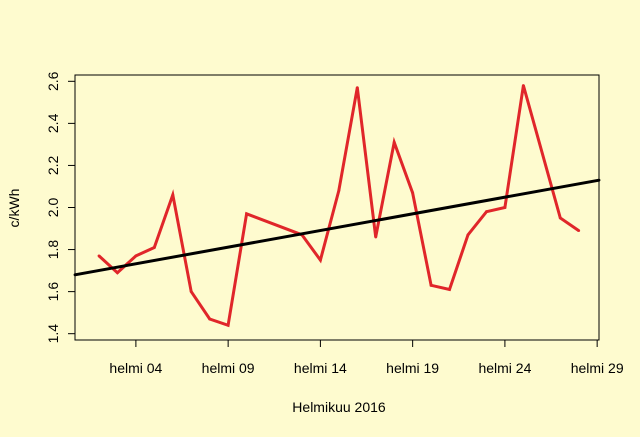  Describe the element at coordinates (14, 208) in the screenshot. I see `y-axis-title: c/kWh` at that location.